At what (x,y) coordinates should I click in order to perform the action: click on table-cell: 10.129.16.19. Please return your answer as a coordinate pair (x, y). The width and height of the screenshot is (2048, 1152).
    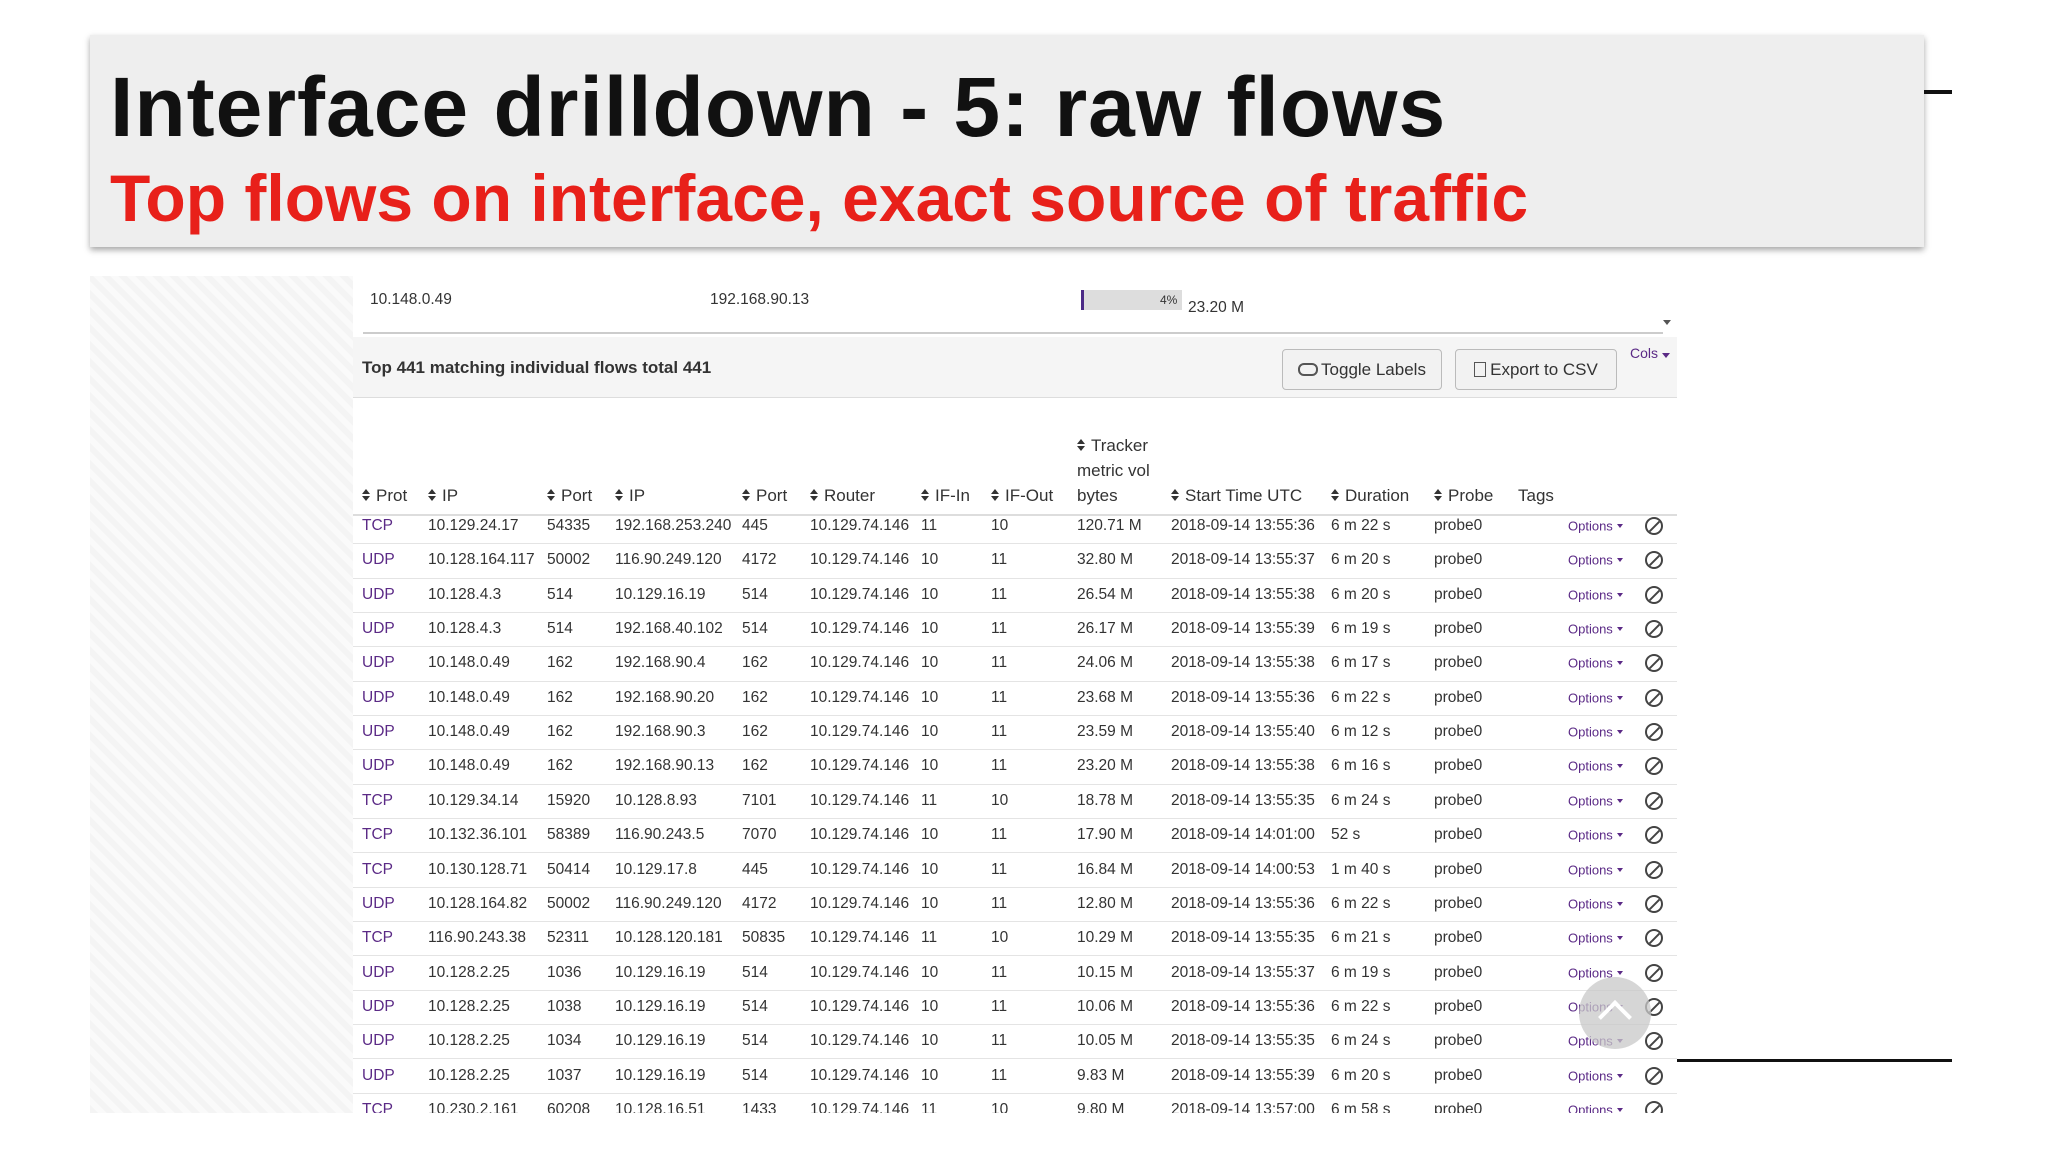
    Looking at the image, I should click on (660, 594).